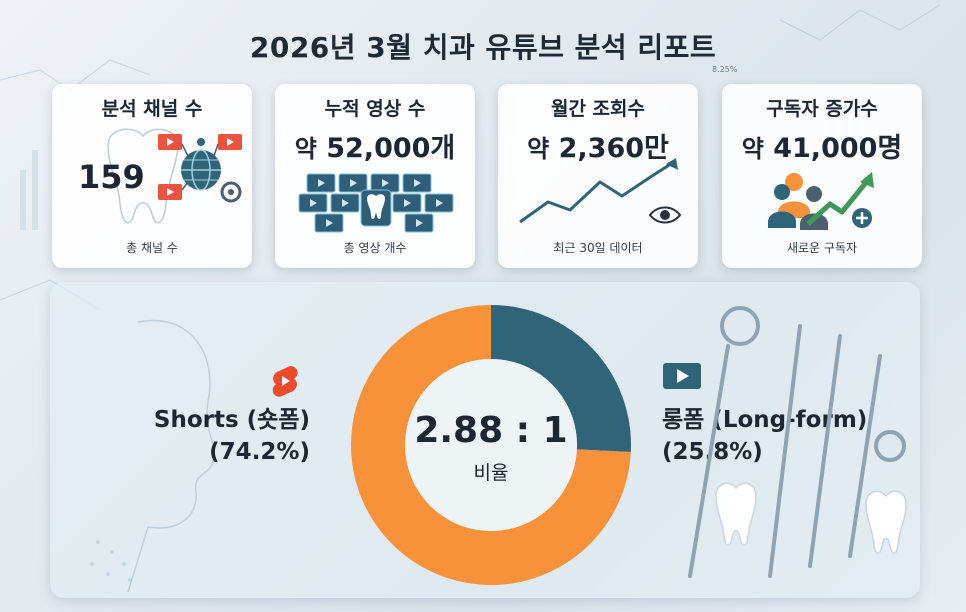  What do you see at coordinates (200, 168) in the screenshot?
I see `globe-network-icon` at bounding box center [200, 168].